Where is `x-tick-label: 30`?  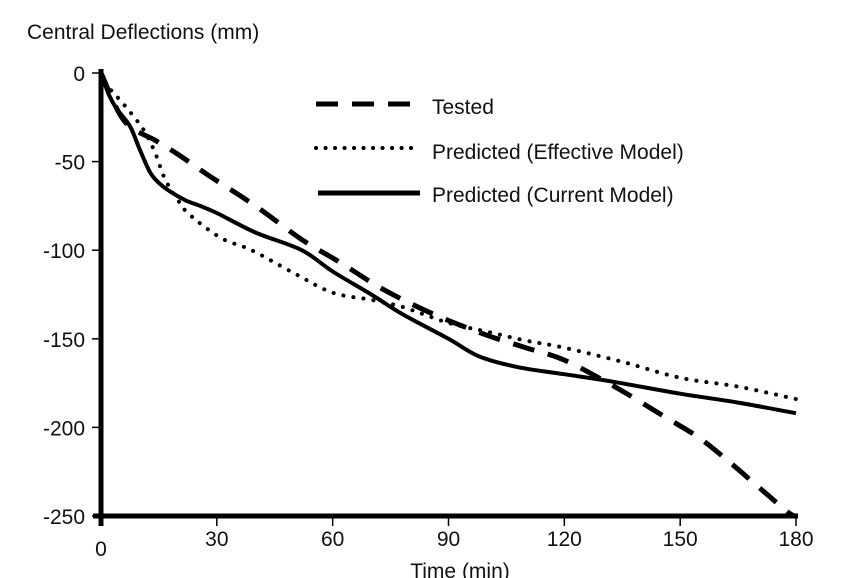
x-tick-label: 30 is located at coordinates (216, 539).